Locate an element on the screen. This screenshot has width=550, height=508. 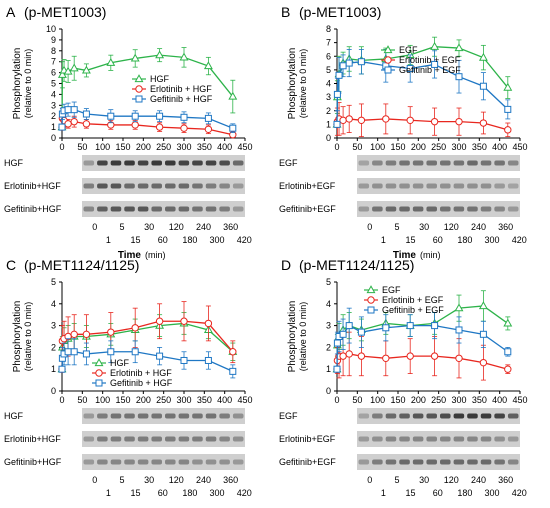
blot-time-label: 0 is located at coordinates (369, 227).